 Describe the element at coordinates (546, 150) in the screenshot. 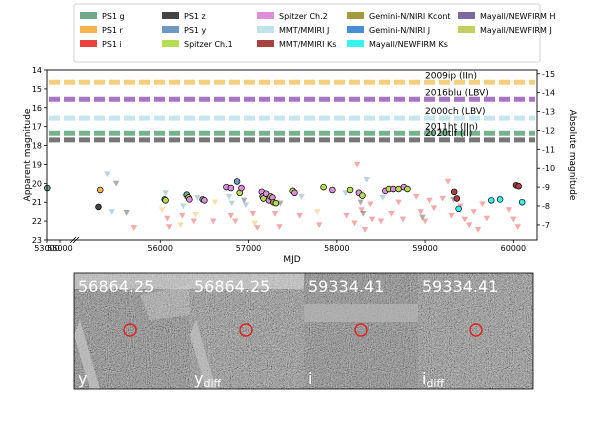

I see `y-axis-right-ticks: -15 -14 -13 -12 -11 -10 -9 -8 -7` at that location.